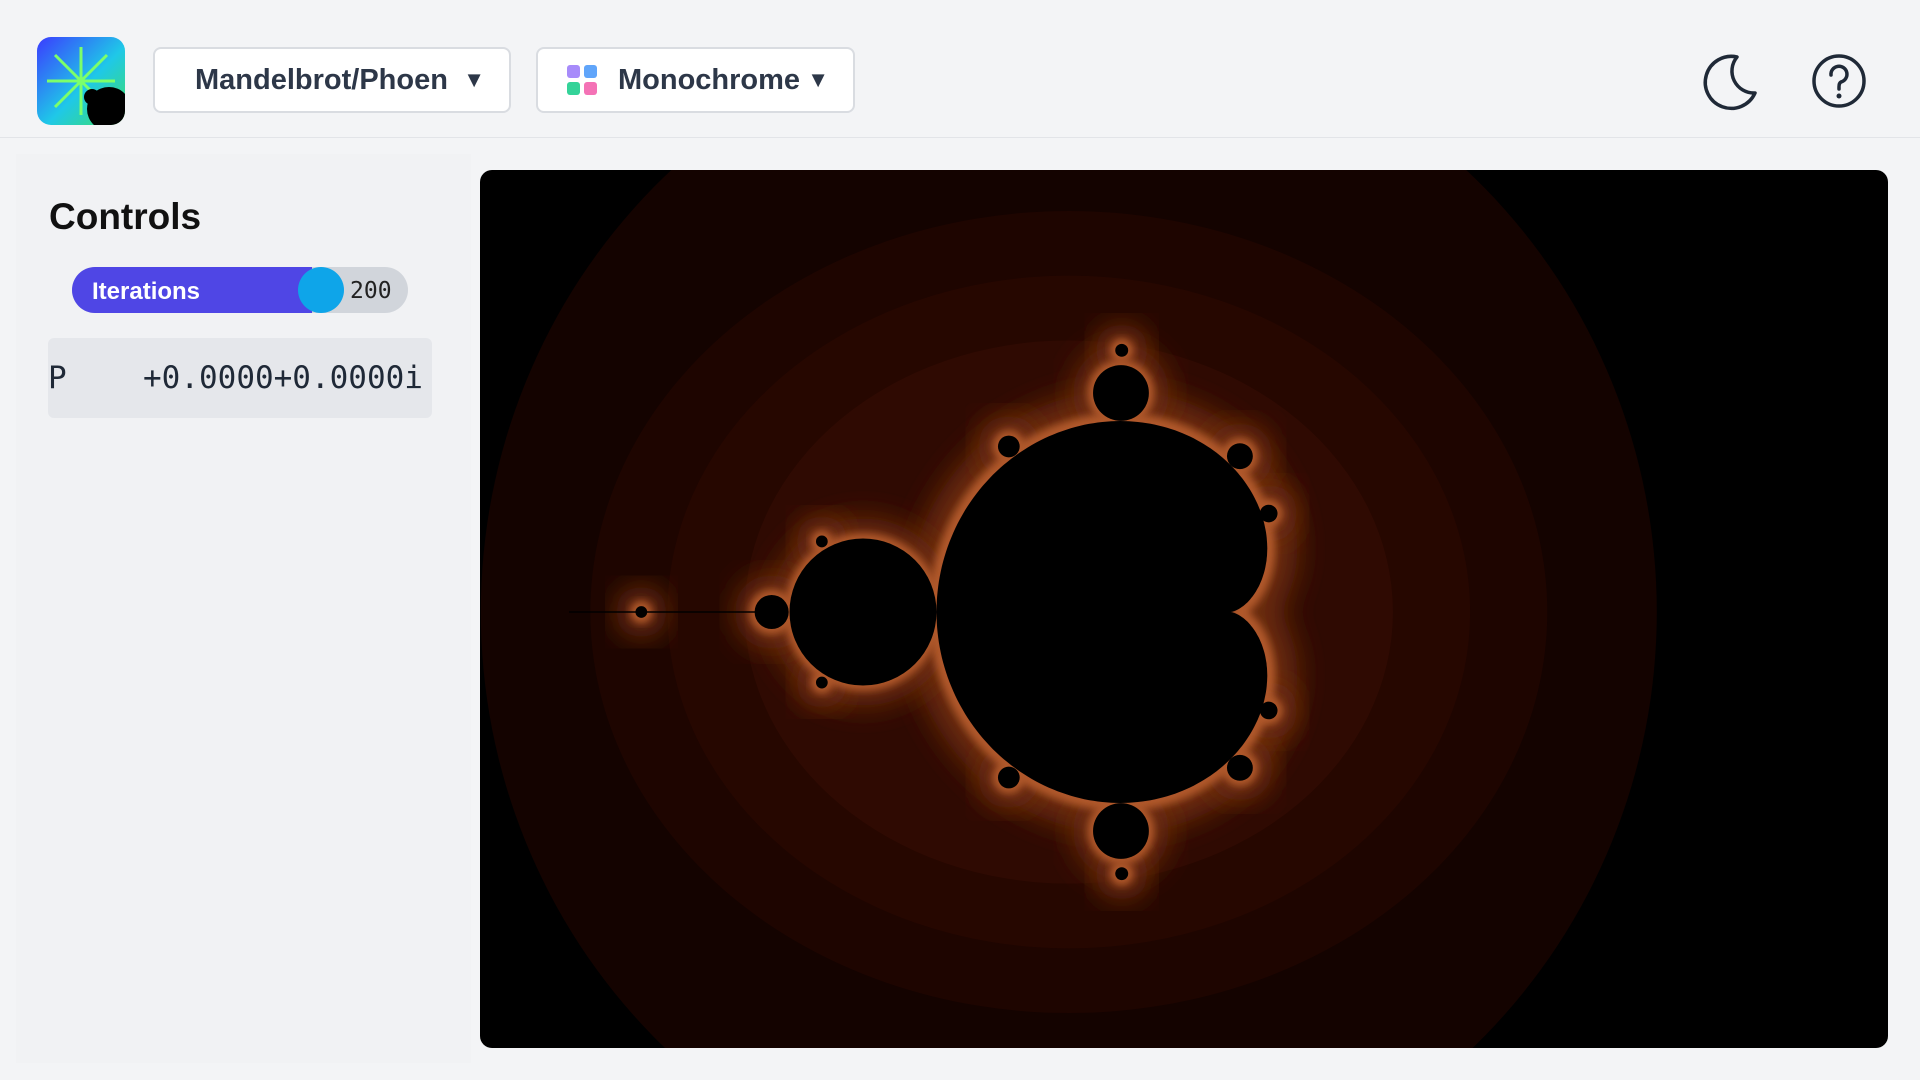 This screenshot has width=1920, height=1080. Describe the element at coordinates (146, 291) in the screenshot. I see `slider-label: Iterations` at that location.